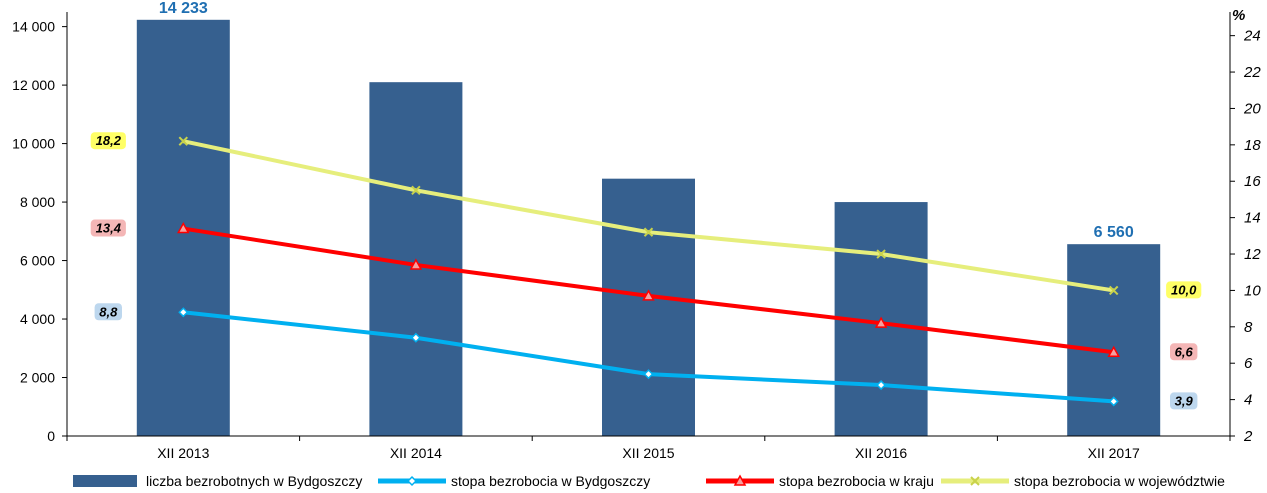 This screenshot has height=493, width=1267. Describe the element at coordinates (33, 144) in the screenshot. I see `y-left-tick-label: 10 000` at that location.